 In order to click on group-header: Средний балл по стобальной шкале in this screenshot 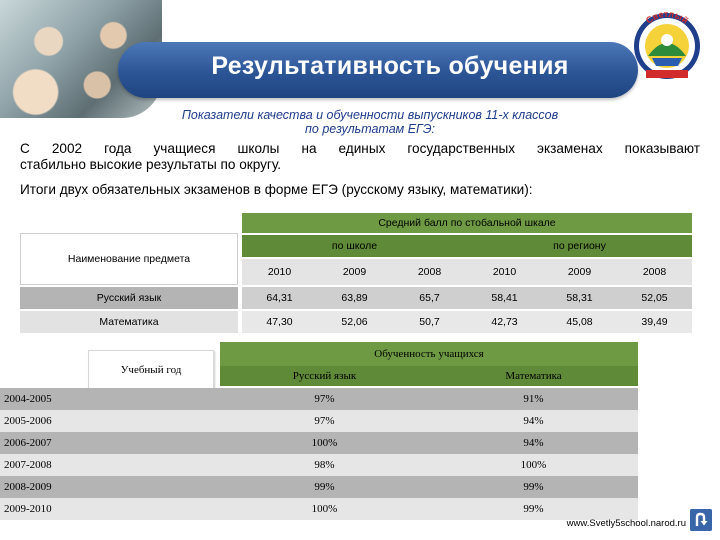, I will do `click(467, 223)`.